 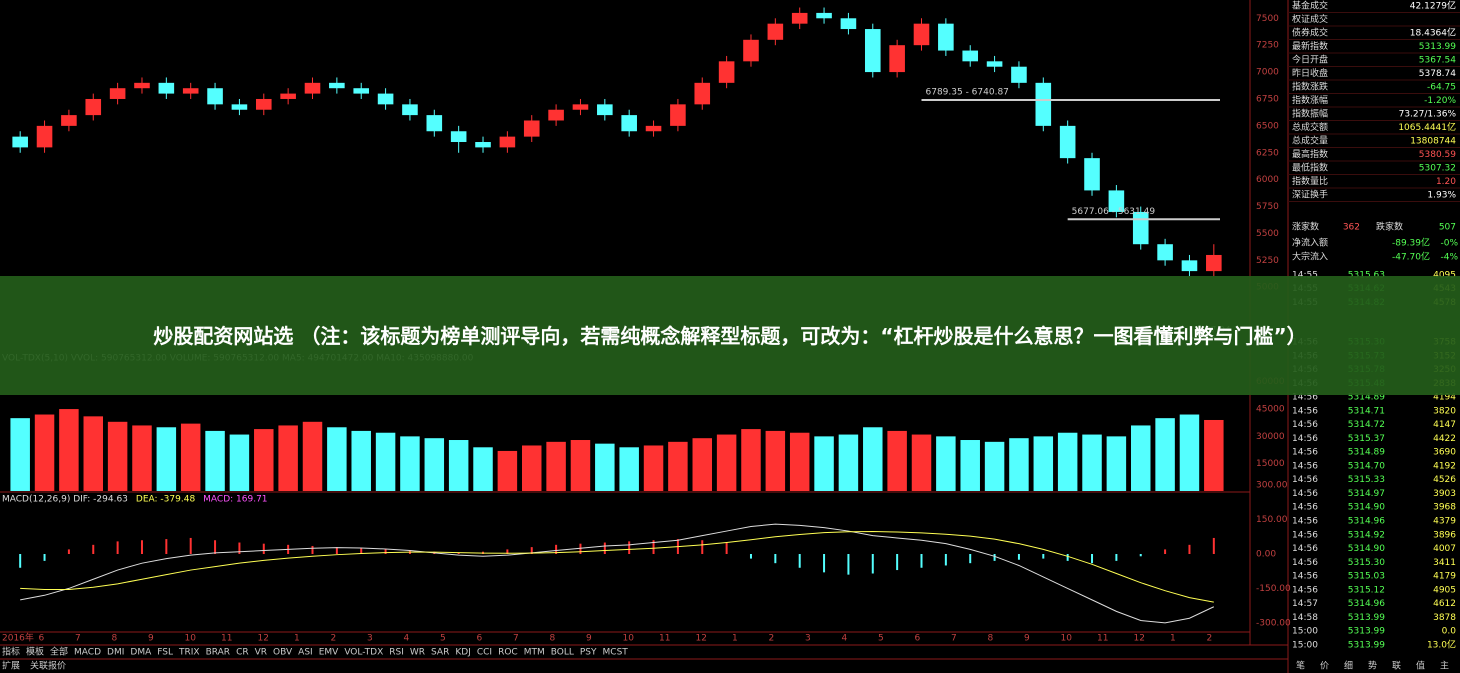 I want to click on indicator-tab: OBV, so click(x=283, y=653).